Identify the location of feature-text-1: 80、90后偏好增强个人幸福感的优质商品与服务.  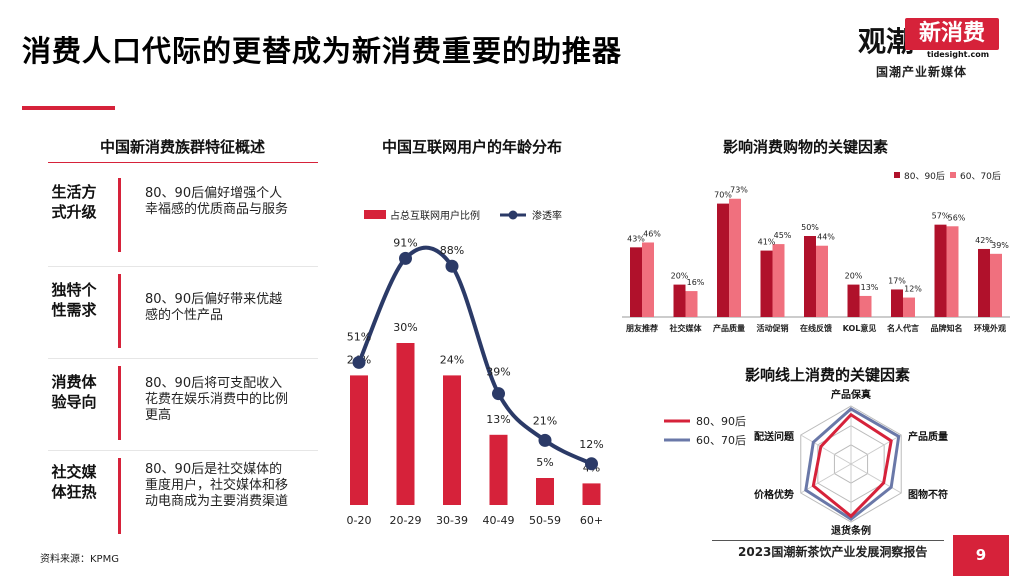
(217, 201).